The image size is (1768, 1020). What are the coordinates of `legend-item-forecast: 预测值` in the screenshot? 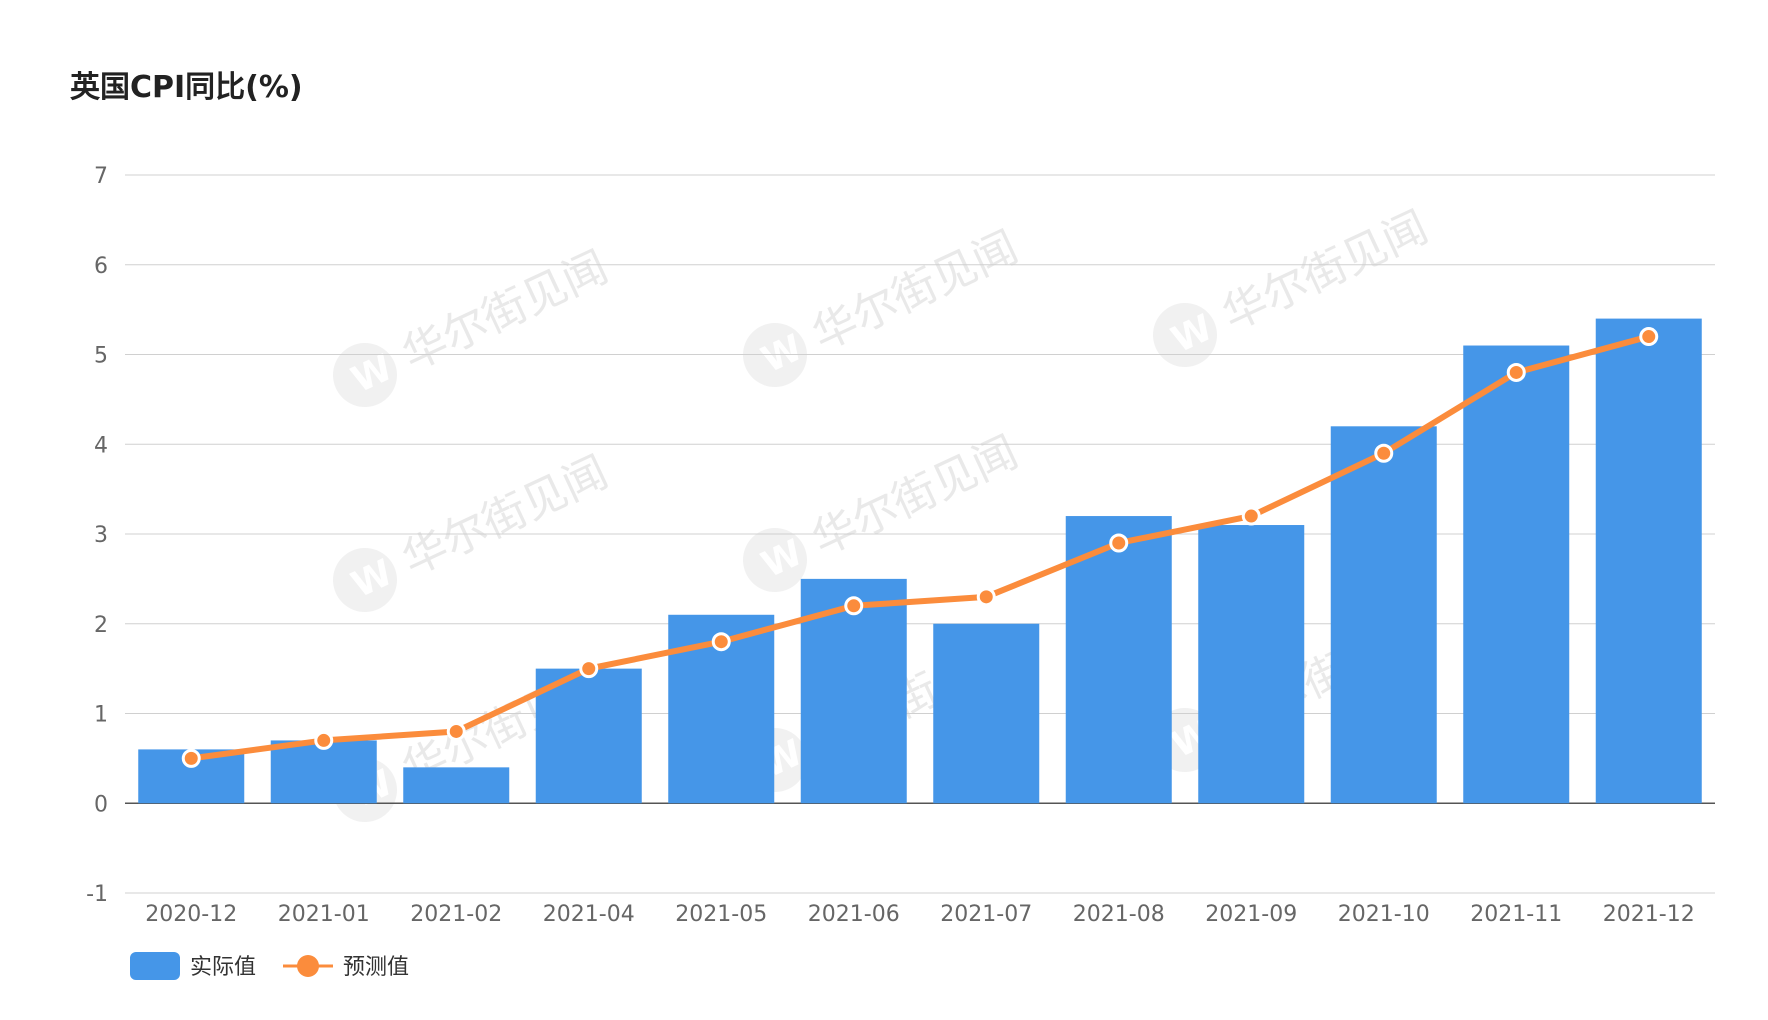 It's located at (346, 967).